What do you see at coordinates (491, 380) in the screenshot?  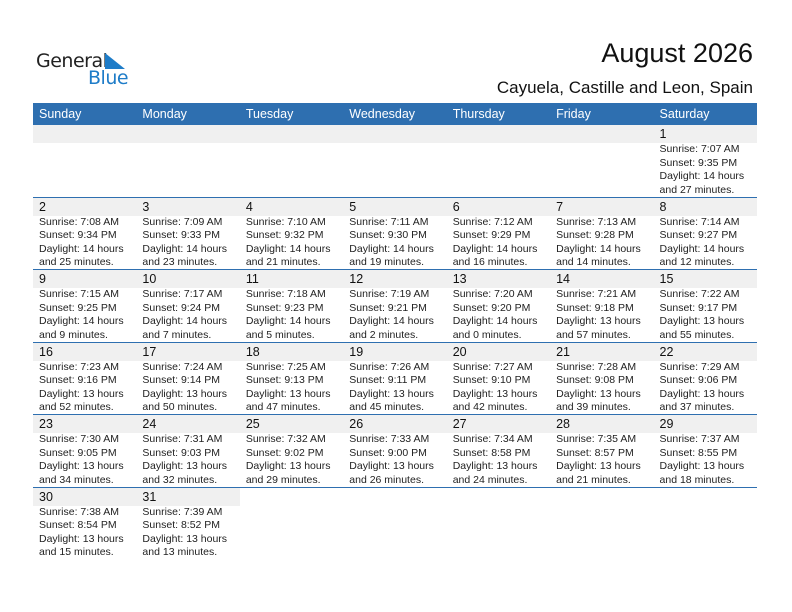 I see `sunset-time: Sunset: 9:10 PM` at bounding box center [491, 380].